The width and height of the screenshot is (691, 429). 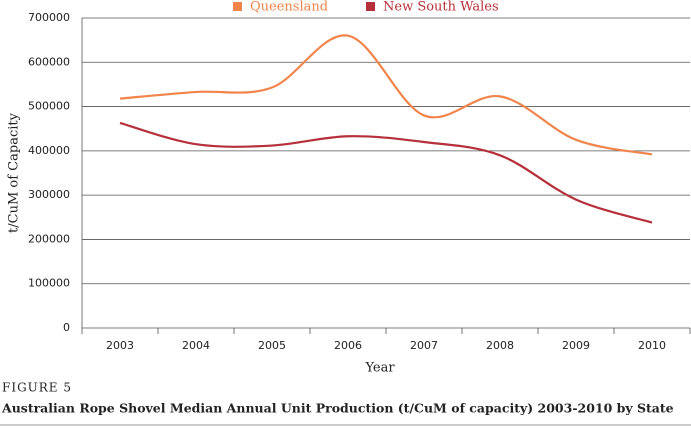 What do you see at coordinates (500, 345) in the screenshot?
I see `x-tick-label: 2008` at bounding box center [500, 345].